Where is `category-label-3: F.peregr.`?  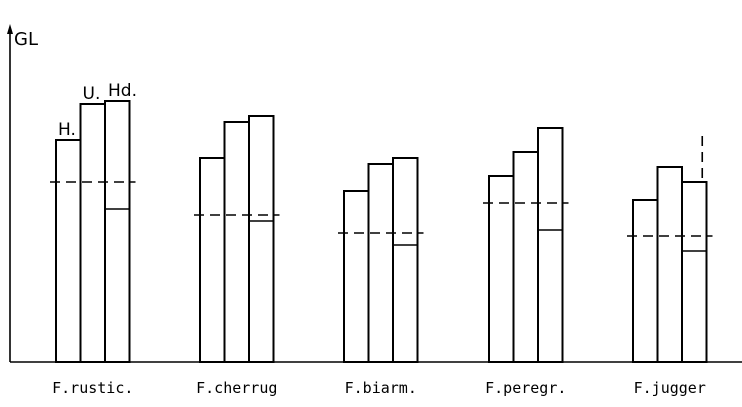 category-label-3: F.peregr. is located at coordinates (525, 388).